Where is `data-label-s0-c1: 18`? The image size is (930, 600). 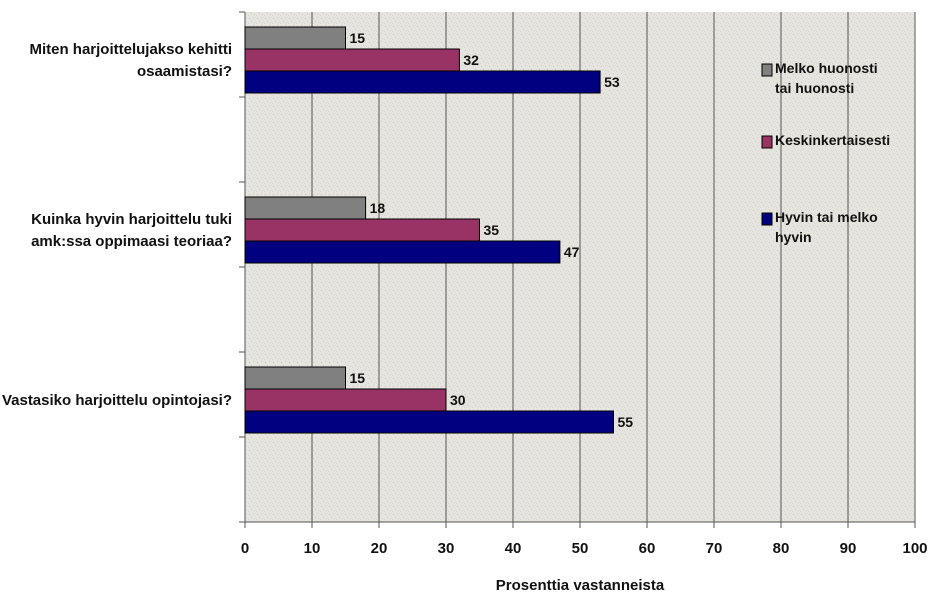 data-label-s0-c1: 18 is located at coordinates (378, 208).